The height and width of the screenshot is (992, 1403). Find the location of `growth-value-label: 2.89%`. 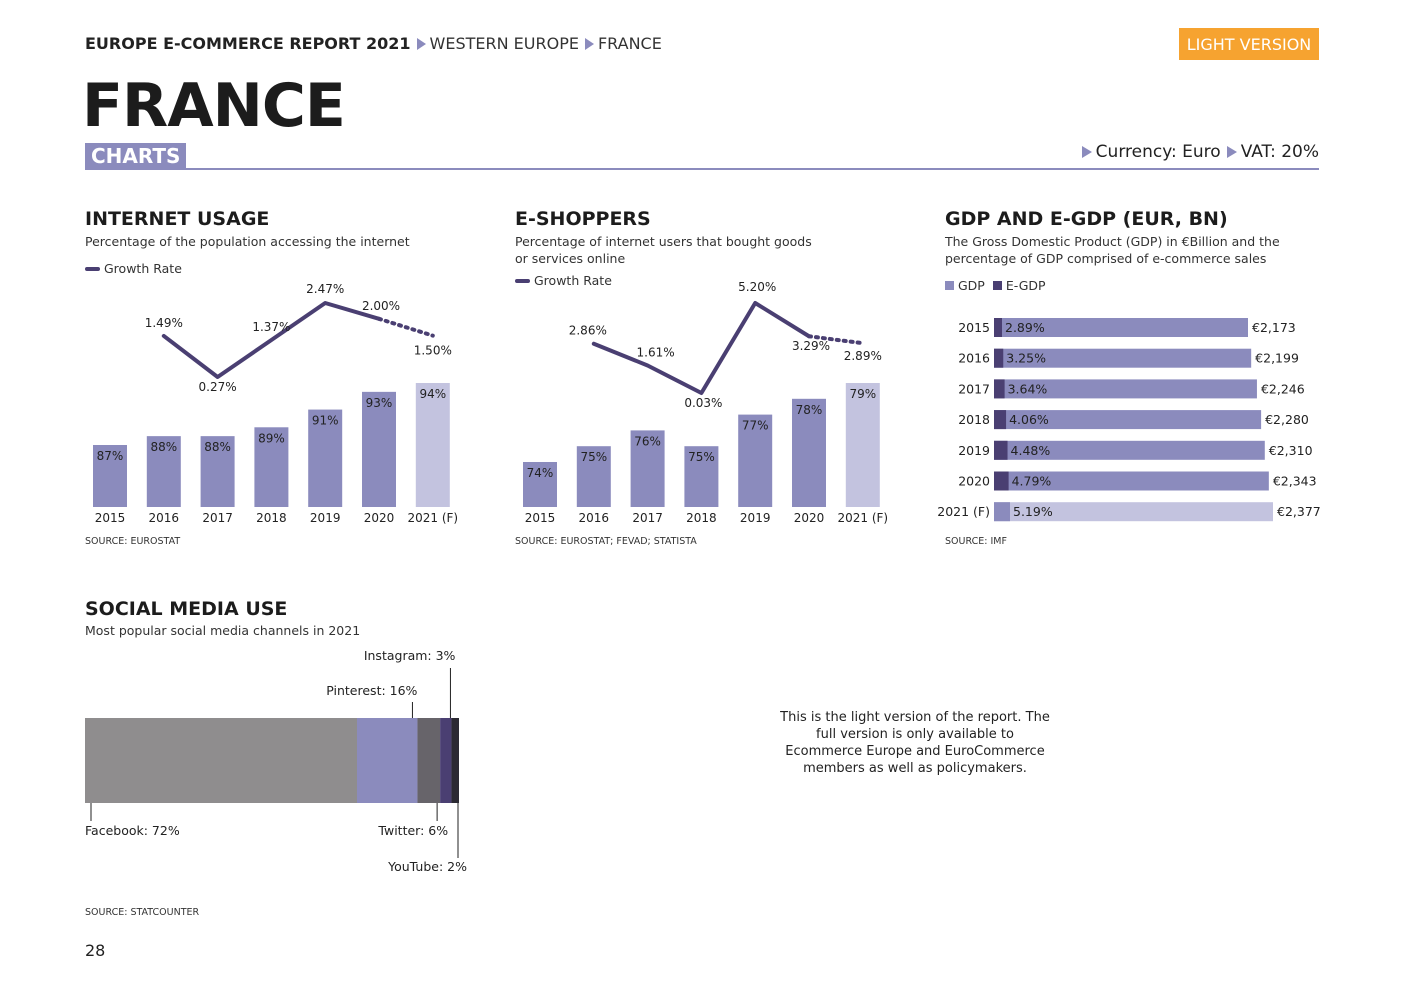

growth-value-label: 2.89% is located at coordinates (863, 356).